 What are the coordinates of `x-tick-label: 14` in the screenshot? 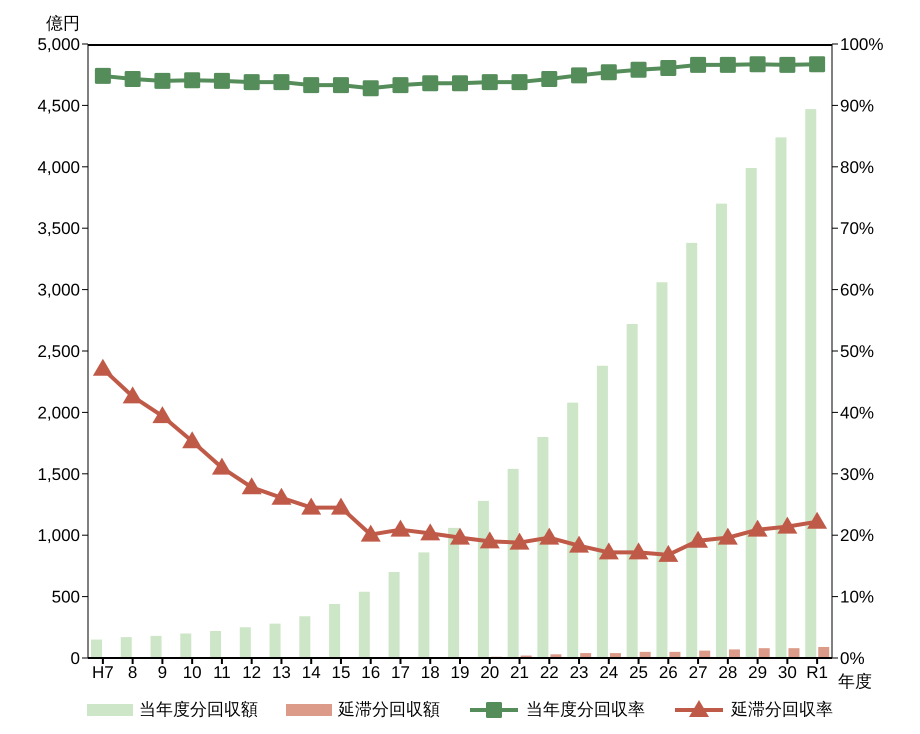 It's located at (311, 672).